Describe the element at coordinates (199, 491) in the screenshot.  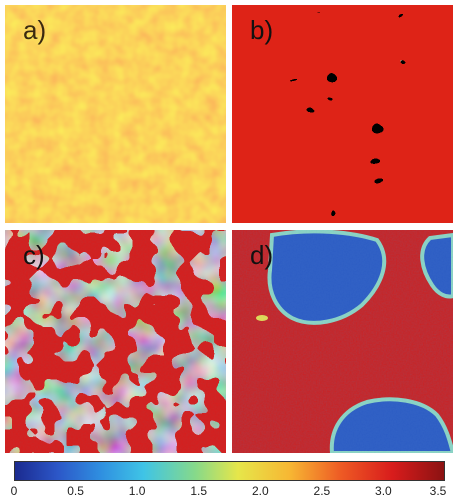
I see `colorbar-tick: 1.5` at that location.